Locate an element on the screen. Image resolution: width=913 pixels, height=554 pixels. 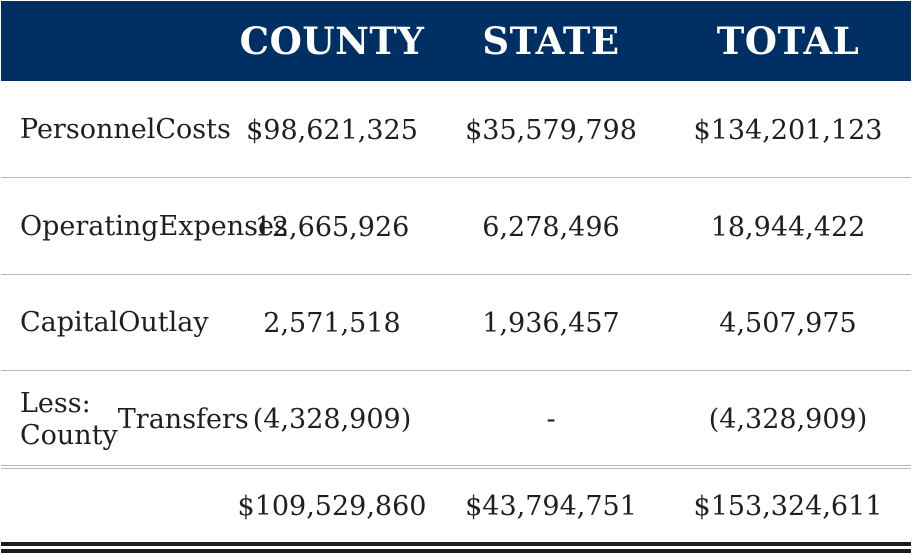
state-value: 6,278,496 is located at coordinates (551, 227).